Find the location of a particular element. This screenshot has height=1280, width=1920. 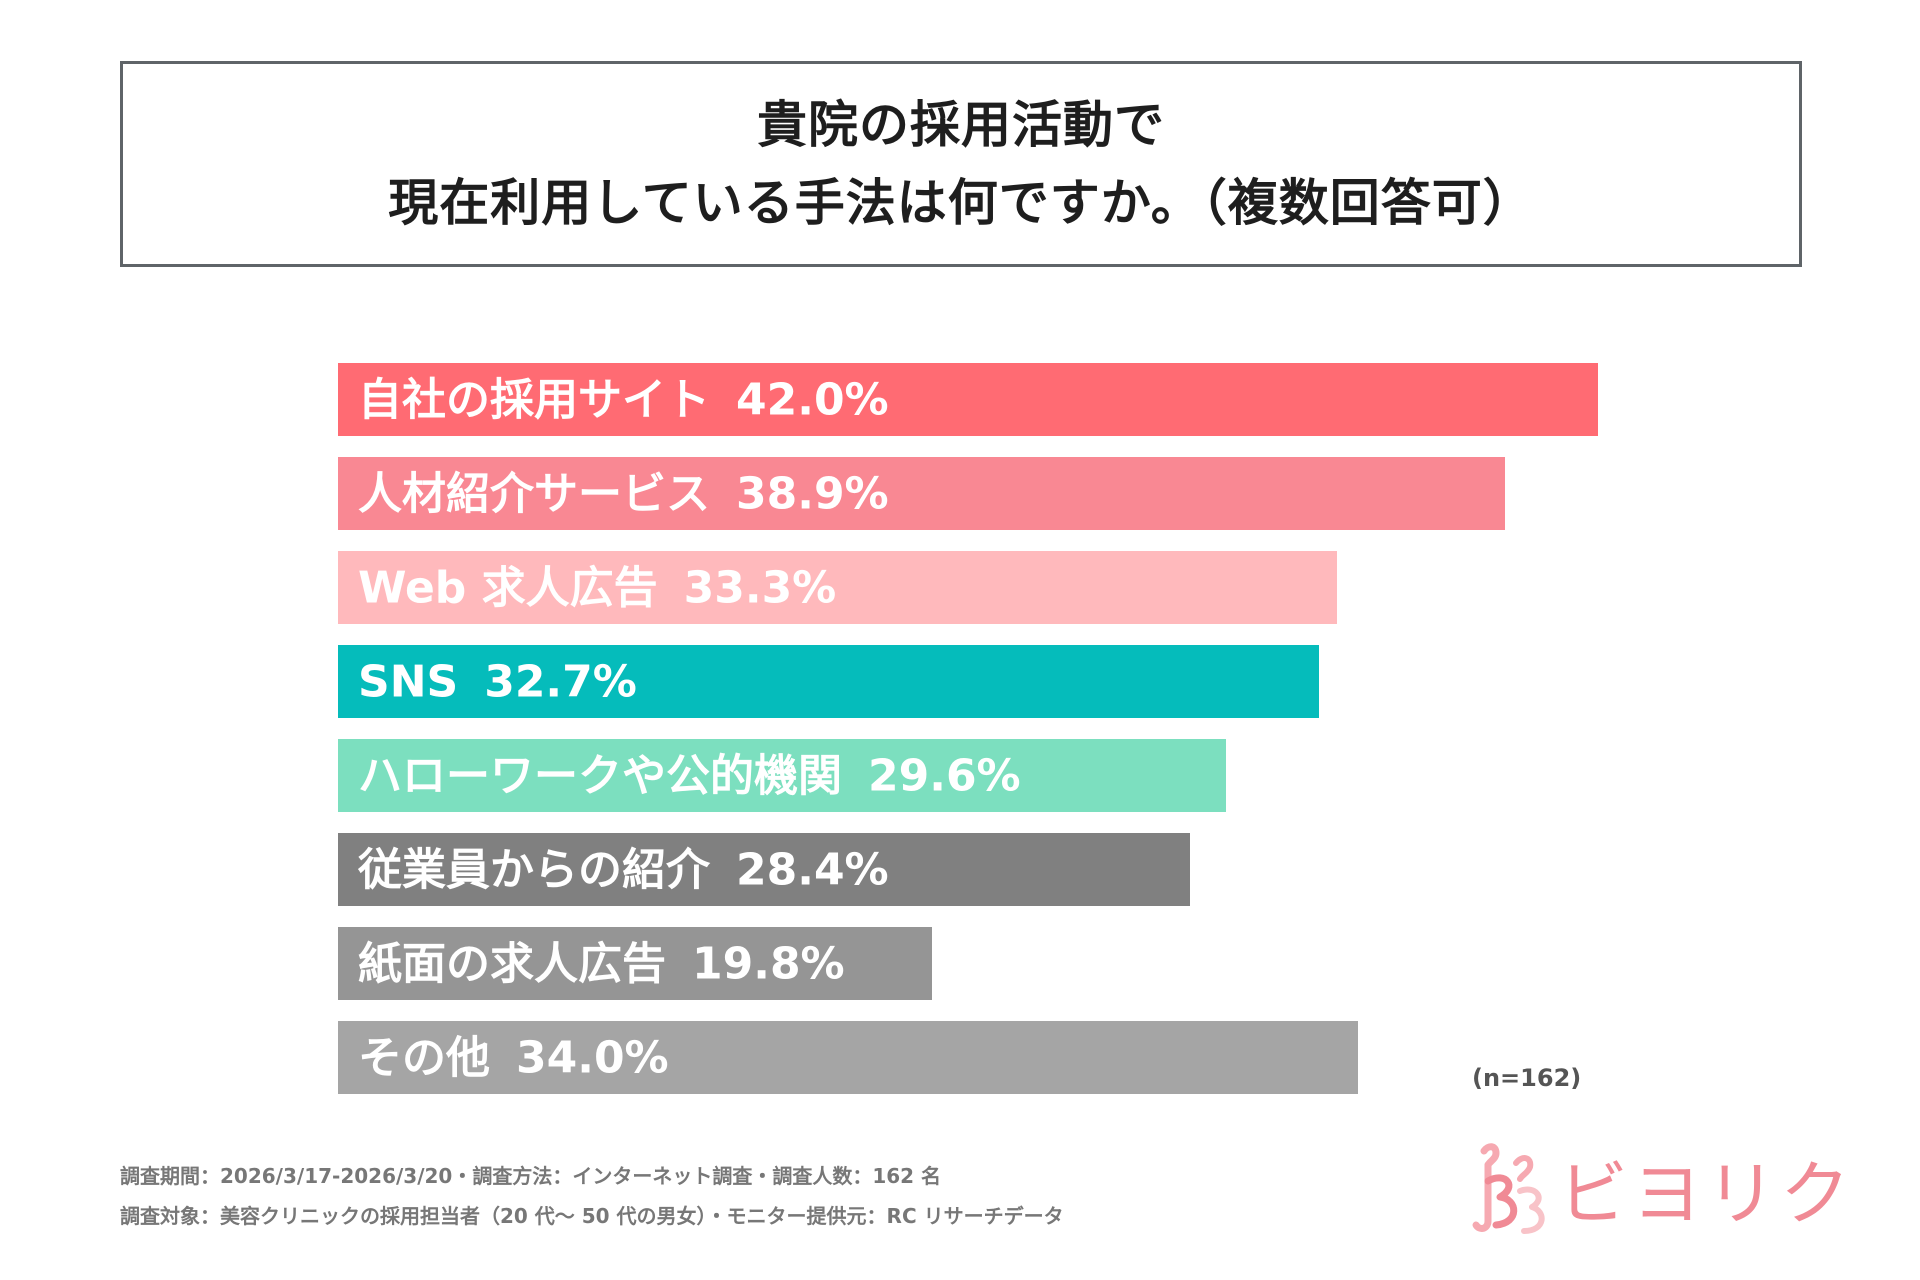

bar-value-1: 42.0% is located at coordinates (812, 399).